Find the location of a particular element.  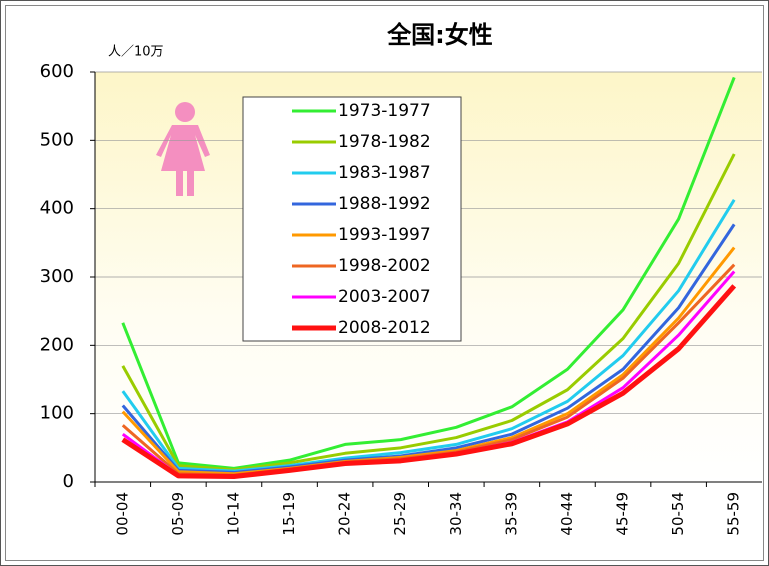

legend-label: 1973-1977 is located at coordinates (384, 111).